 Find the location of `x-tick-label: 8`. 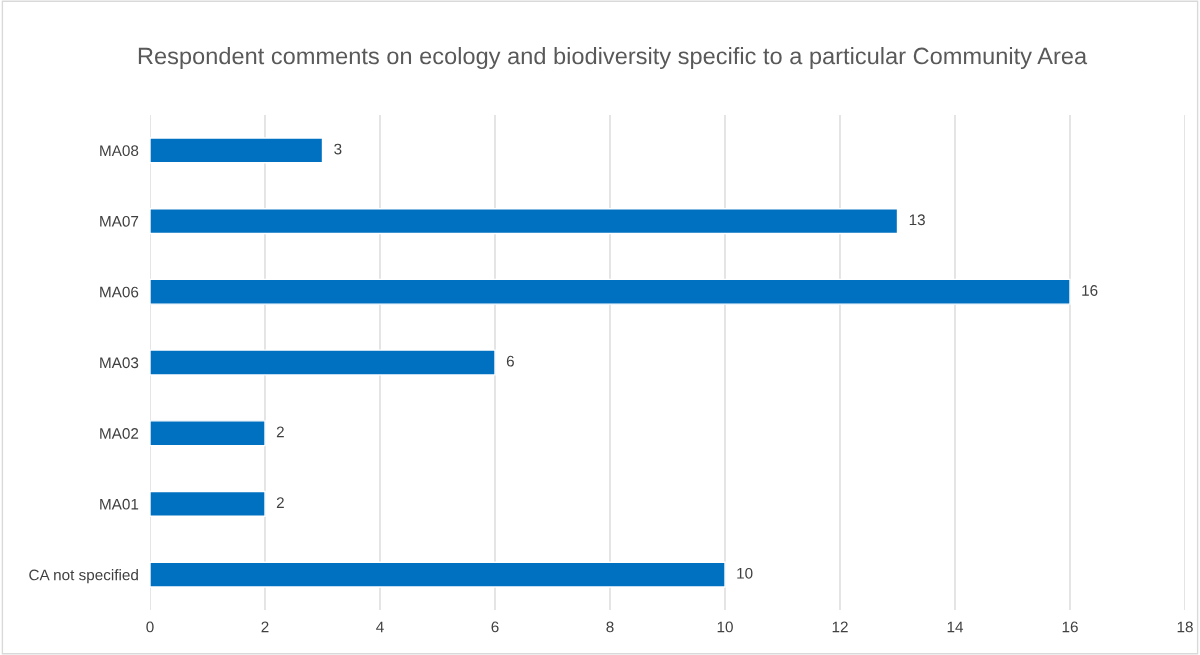

x-tick-label: 8 is located at coordinates (610, 627).